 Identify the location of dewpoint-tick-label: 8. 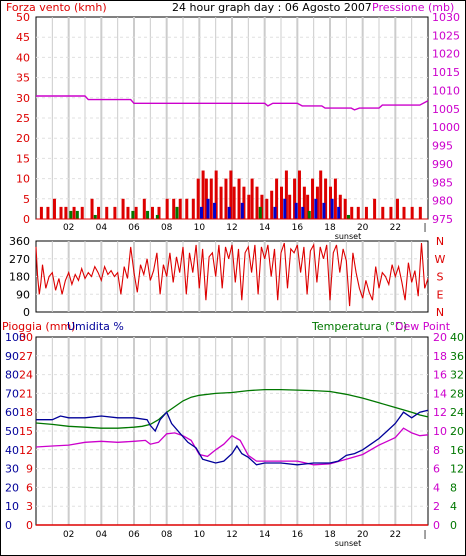
(436, 450).